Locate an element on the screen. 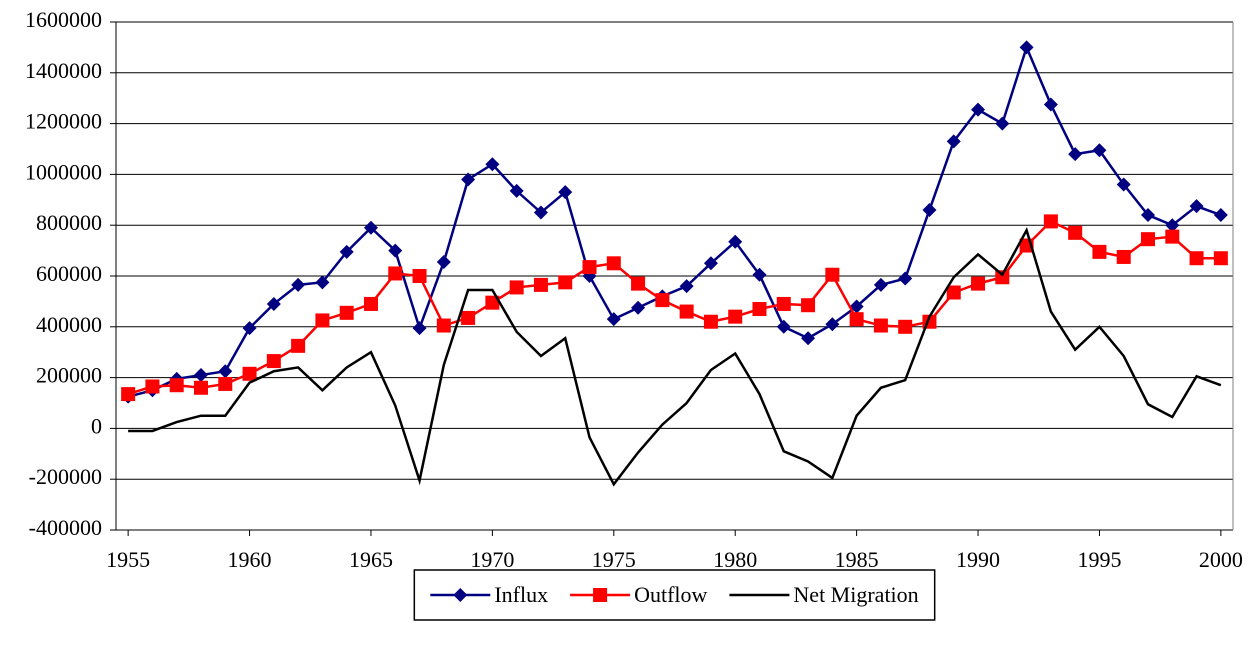 Image resolution: width=1257 pixels, height=651 pixels. x-tick-label: 1965 is located at coordinates (371, 559).